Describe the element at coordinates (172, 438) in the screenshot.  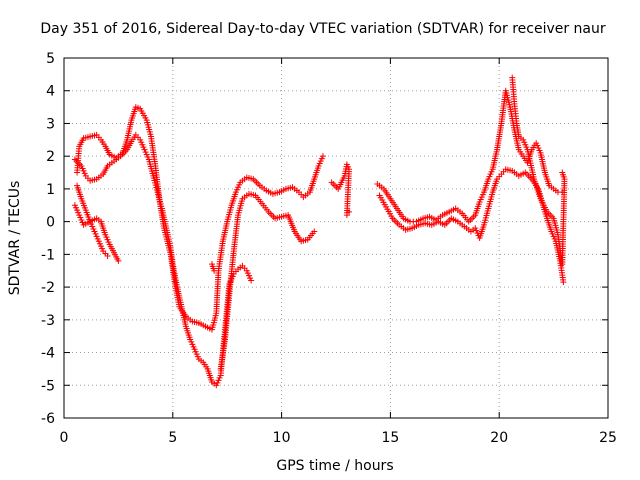
I see `x-tick-label: 5` at that location.